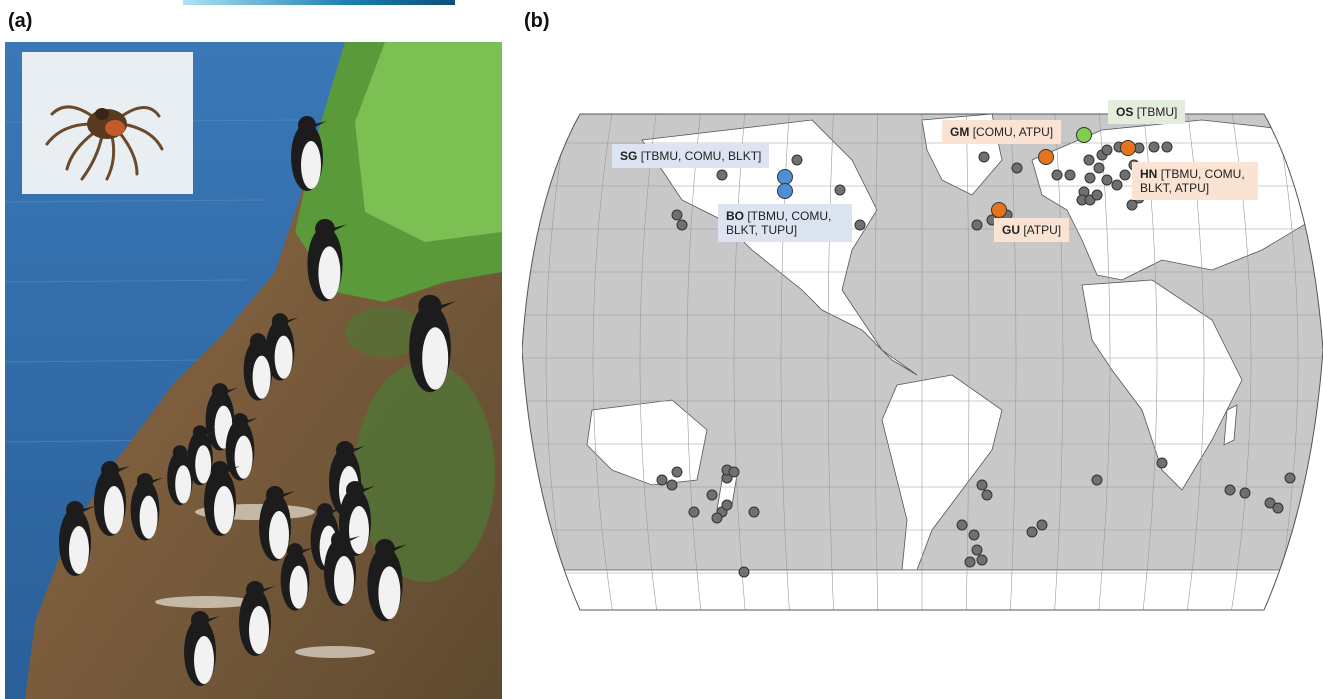 The height and width of the screenshot is (699, 1323). I want to click on site-label-bo: BO [TBMU, COMU, BLKT, TUPU], so click(785, 223).